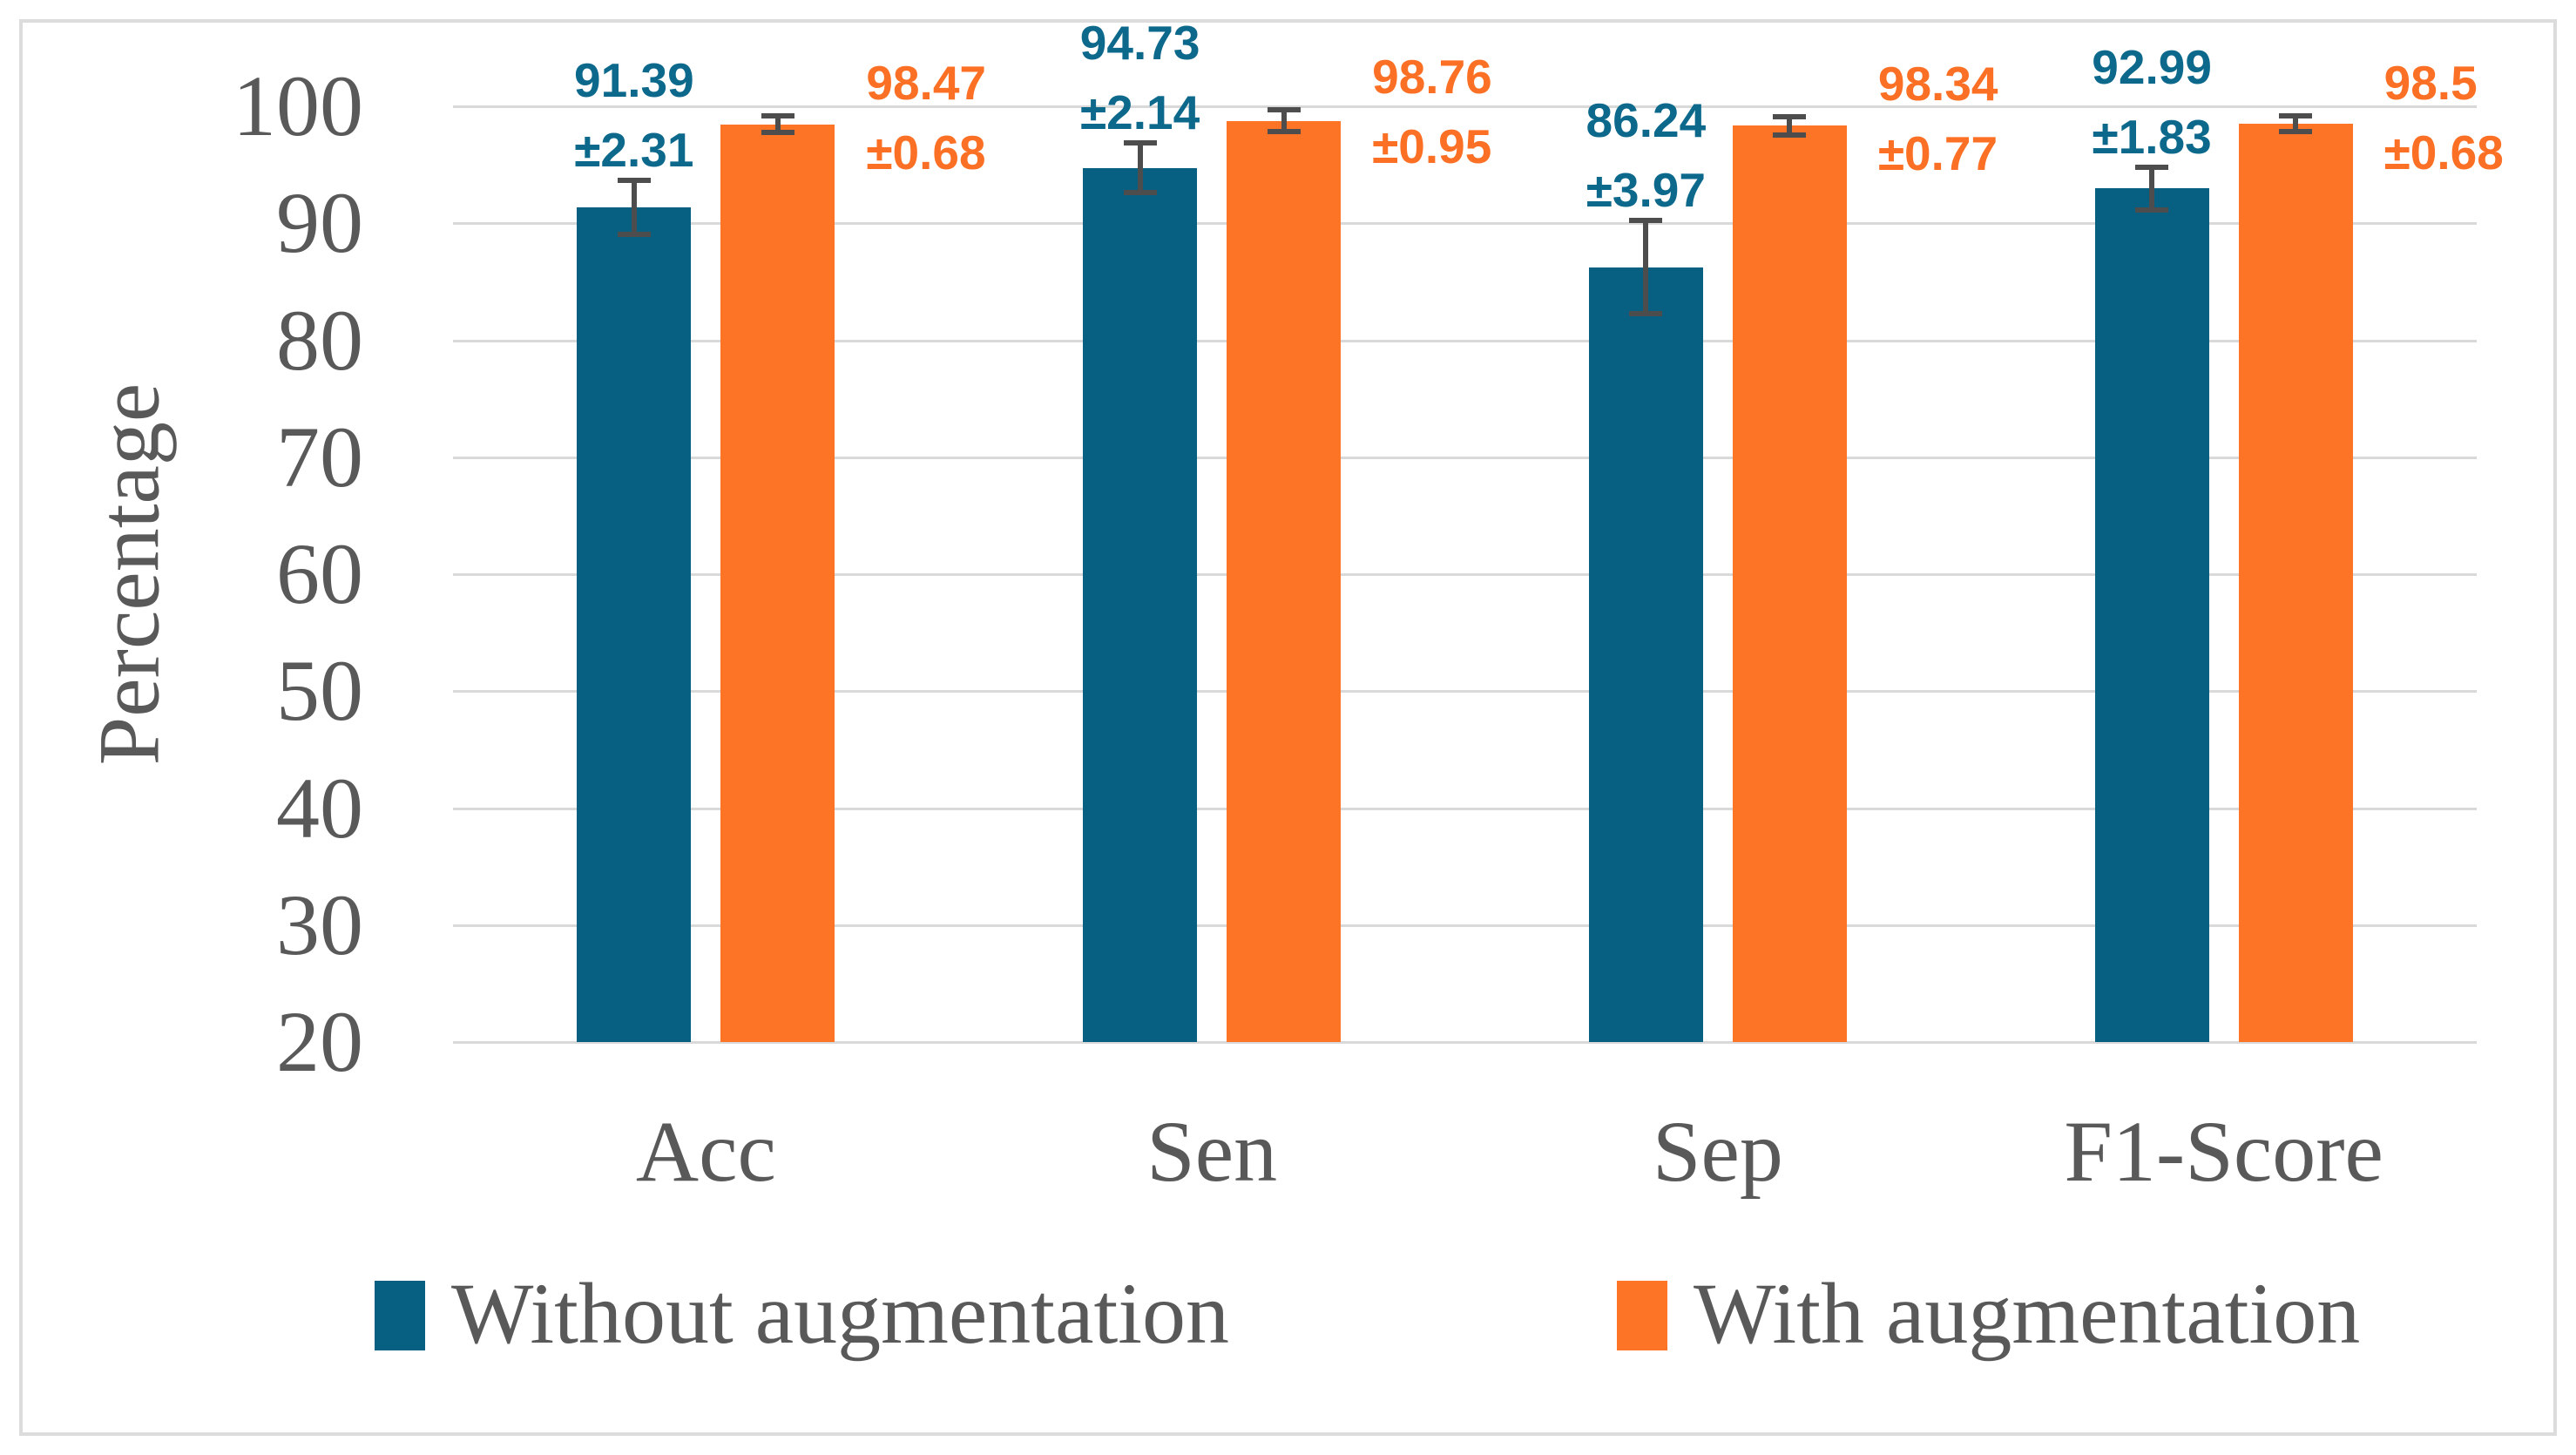 Image resolution: width=2576 pixels, height=1455 pixels. What do you see at coordinates (840, 1313) in the screenshot?
I see `legend-label: Without augmentation` at bounding box center [840, 1313].